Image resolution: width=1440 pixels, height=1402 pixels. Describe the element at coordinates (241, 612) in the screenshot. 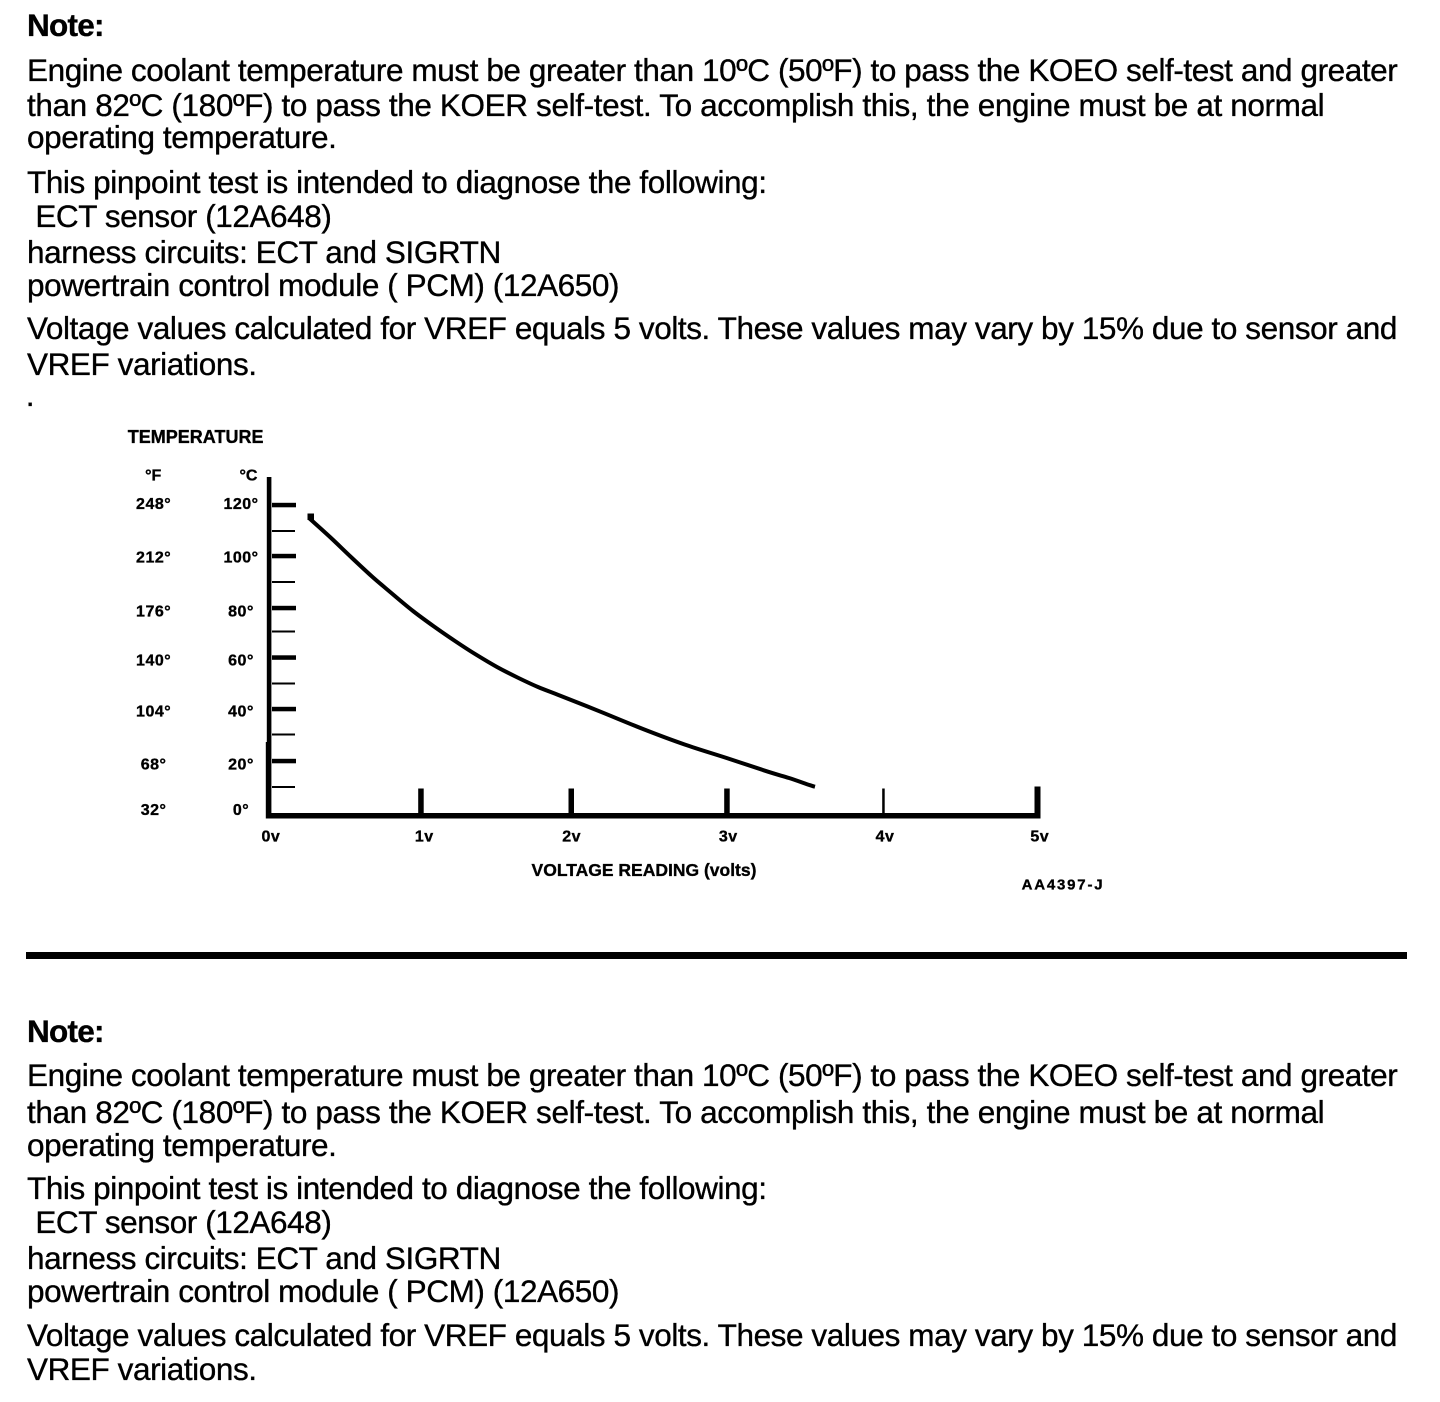

I see `svg-text: 80°` at that location.